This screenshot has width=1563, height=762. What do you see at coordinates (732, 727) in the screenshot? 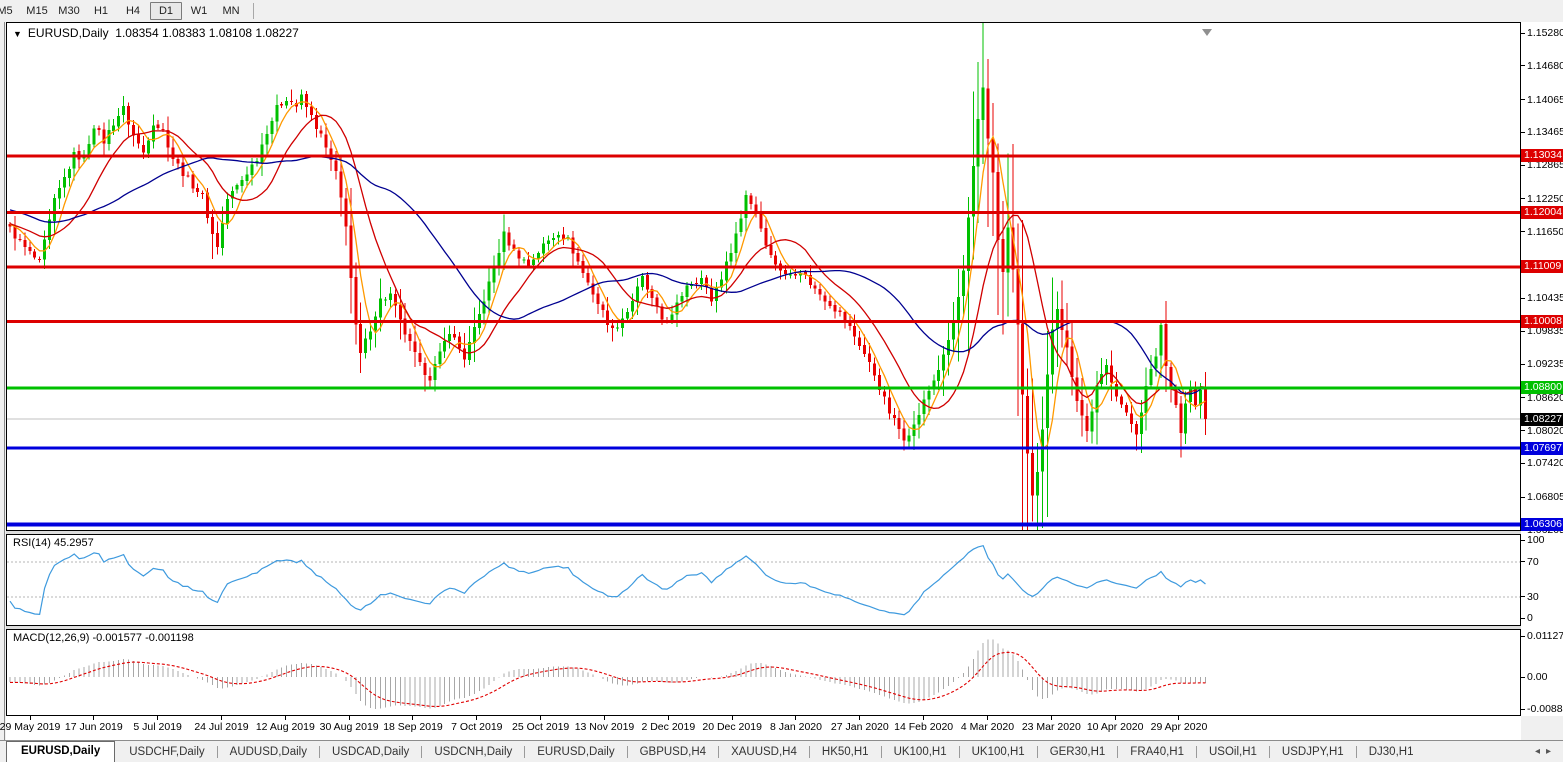
I see `date-label: 20 Dec 2019` at bounding box center [732, 727].